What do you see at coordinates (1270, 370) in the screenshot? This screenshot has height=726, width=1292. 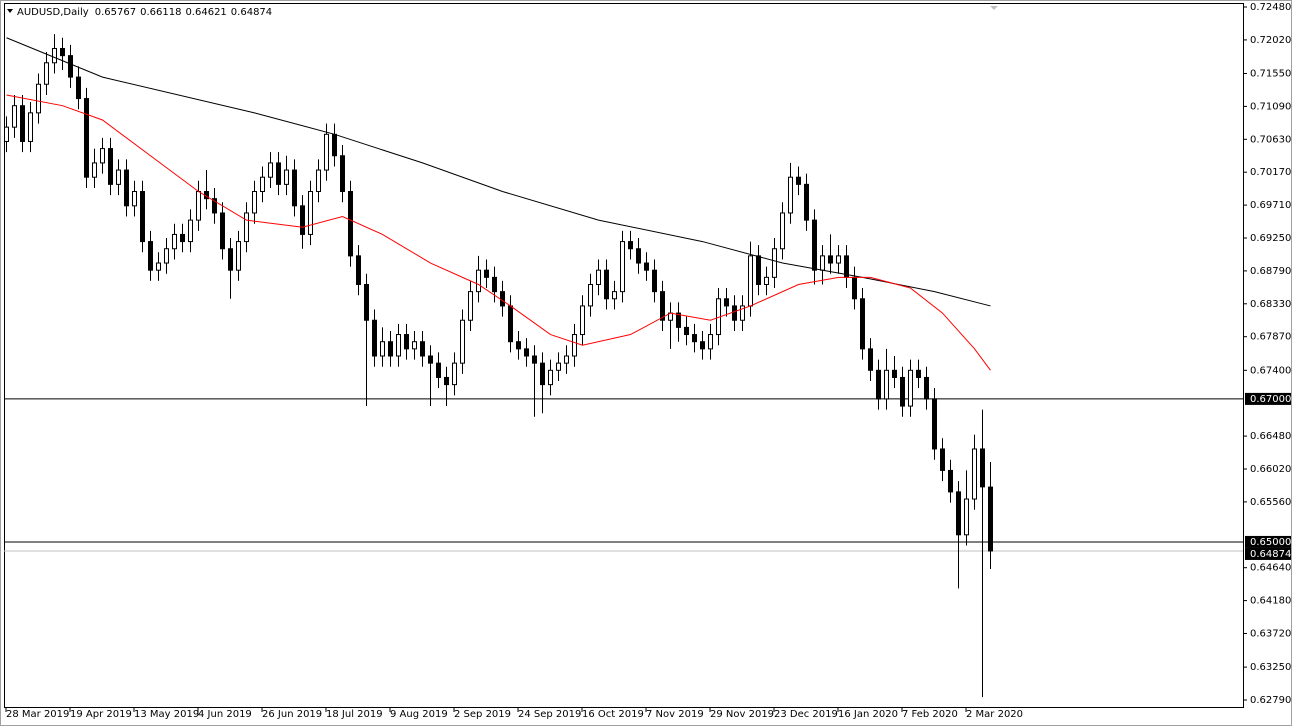 I see `y-tick-label: 0.67400` at bounding box center [1270, 370].